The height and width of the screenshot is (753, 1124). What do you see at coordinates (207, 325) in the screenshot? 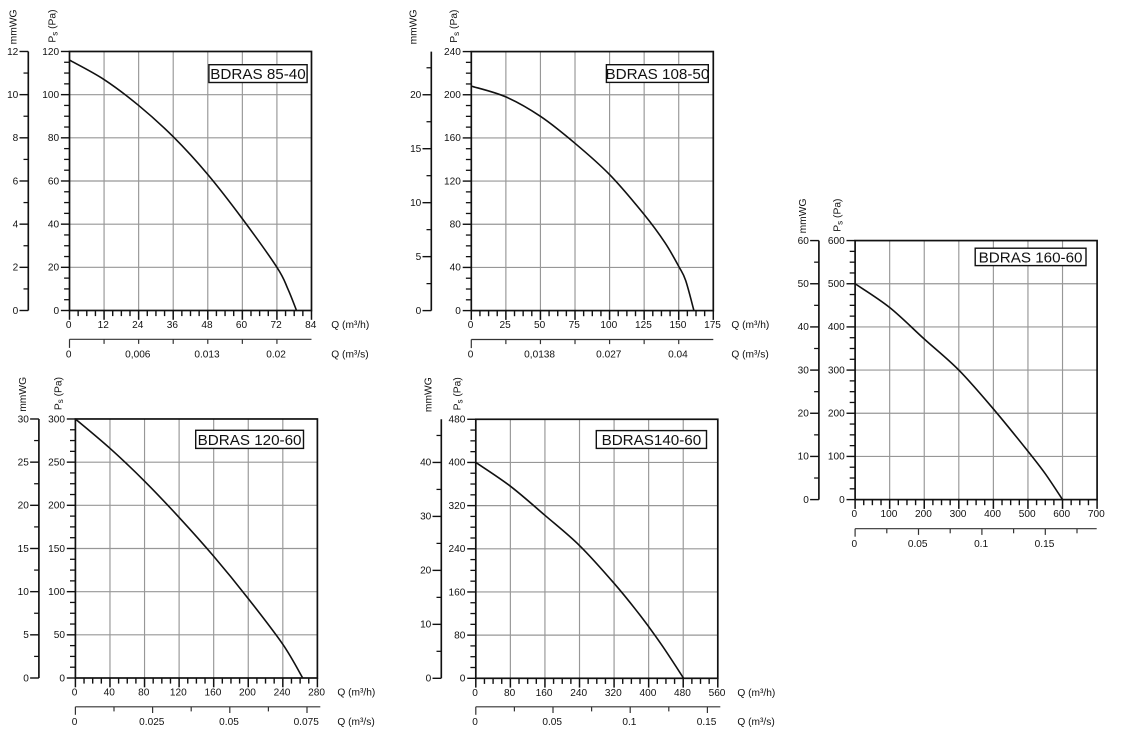
I see `svg-text: 48` at bounding box center [207, 325].